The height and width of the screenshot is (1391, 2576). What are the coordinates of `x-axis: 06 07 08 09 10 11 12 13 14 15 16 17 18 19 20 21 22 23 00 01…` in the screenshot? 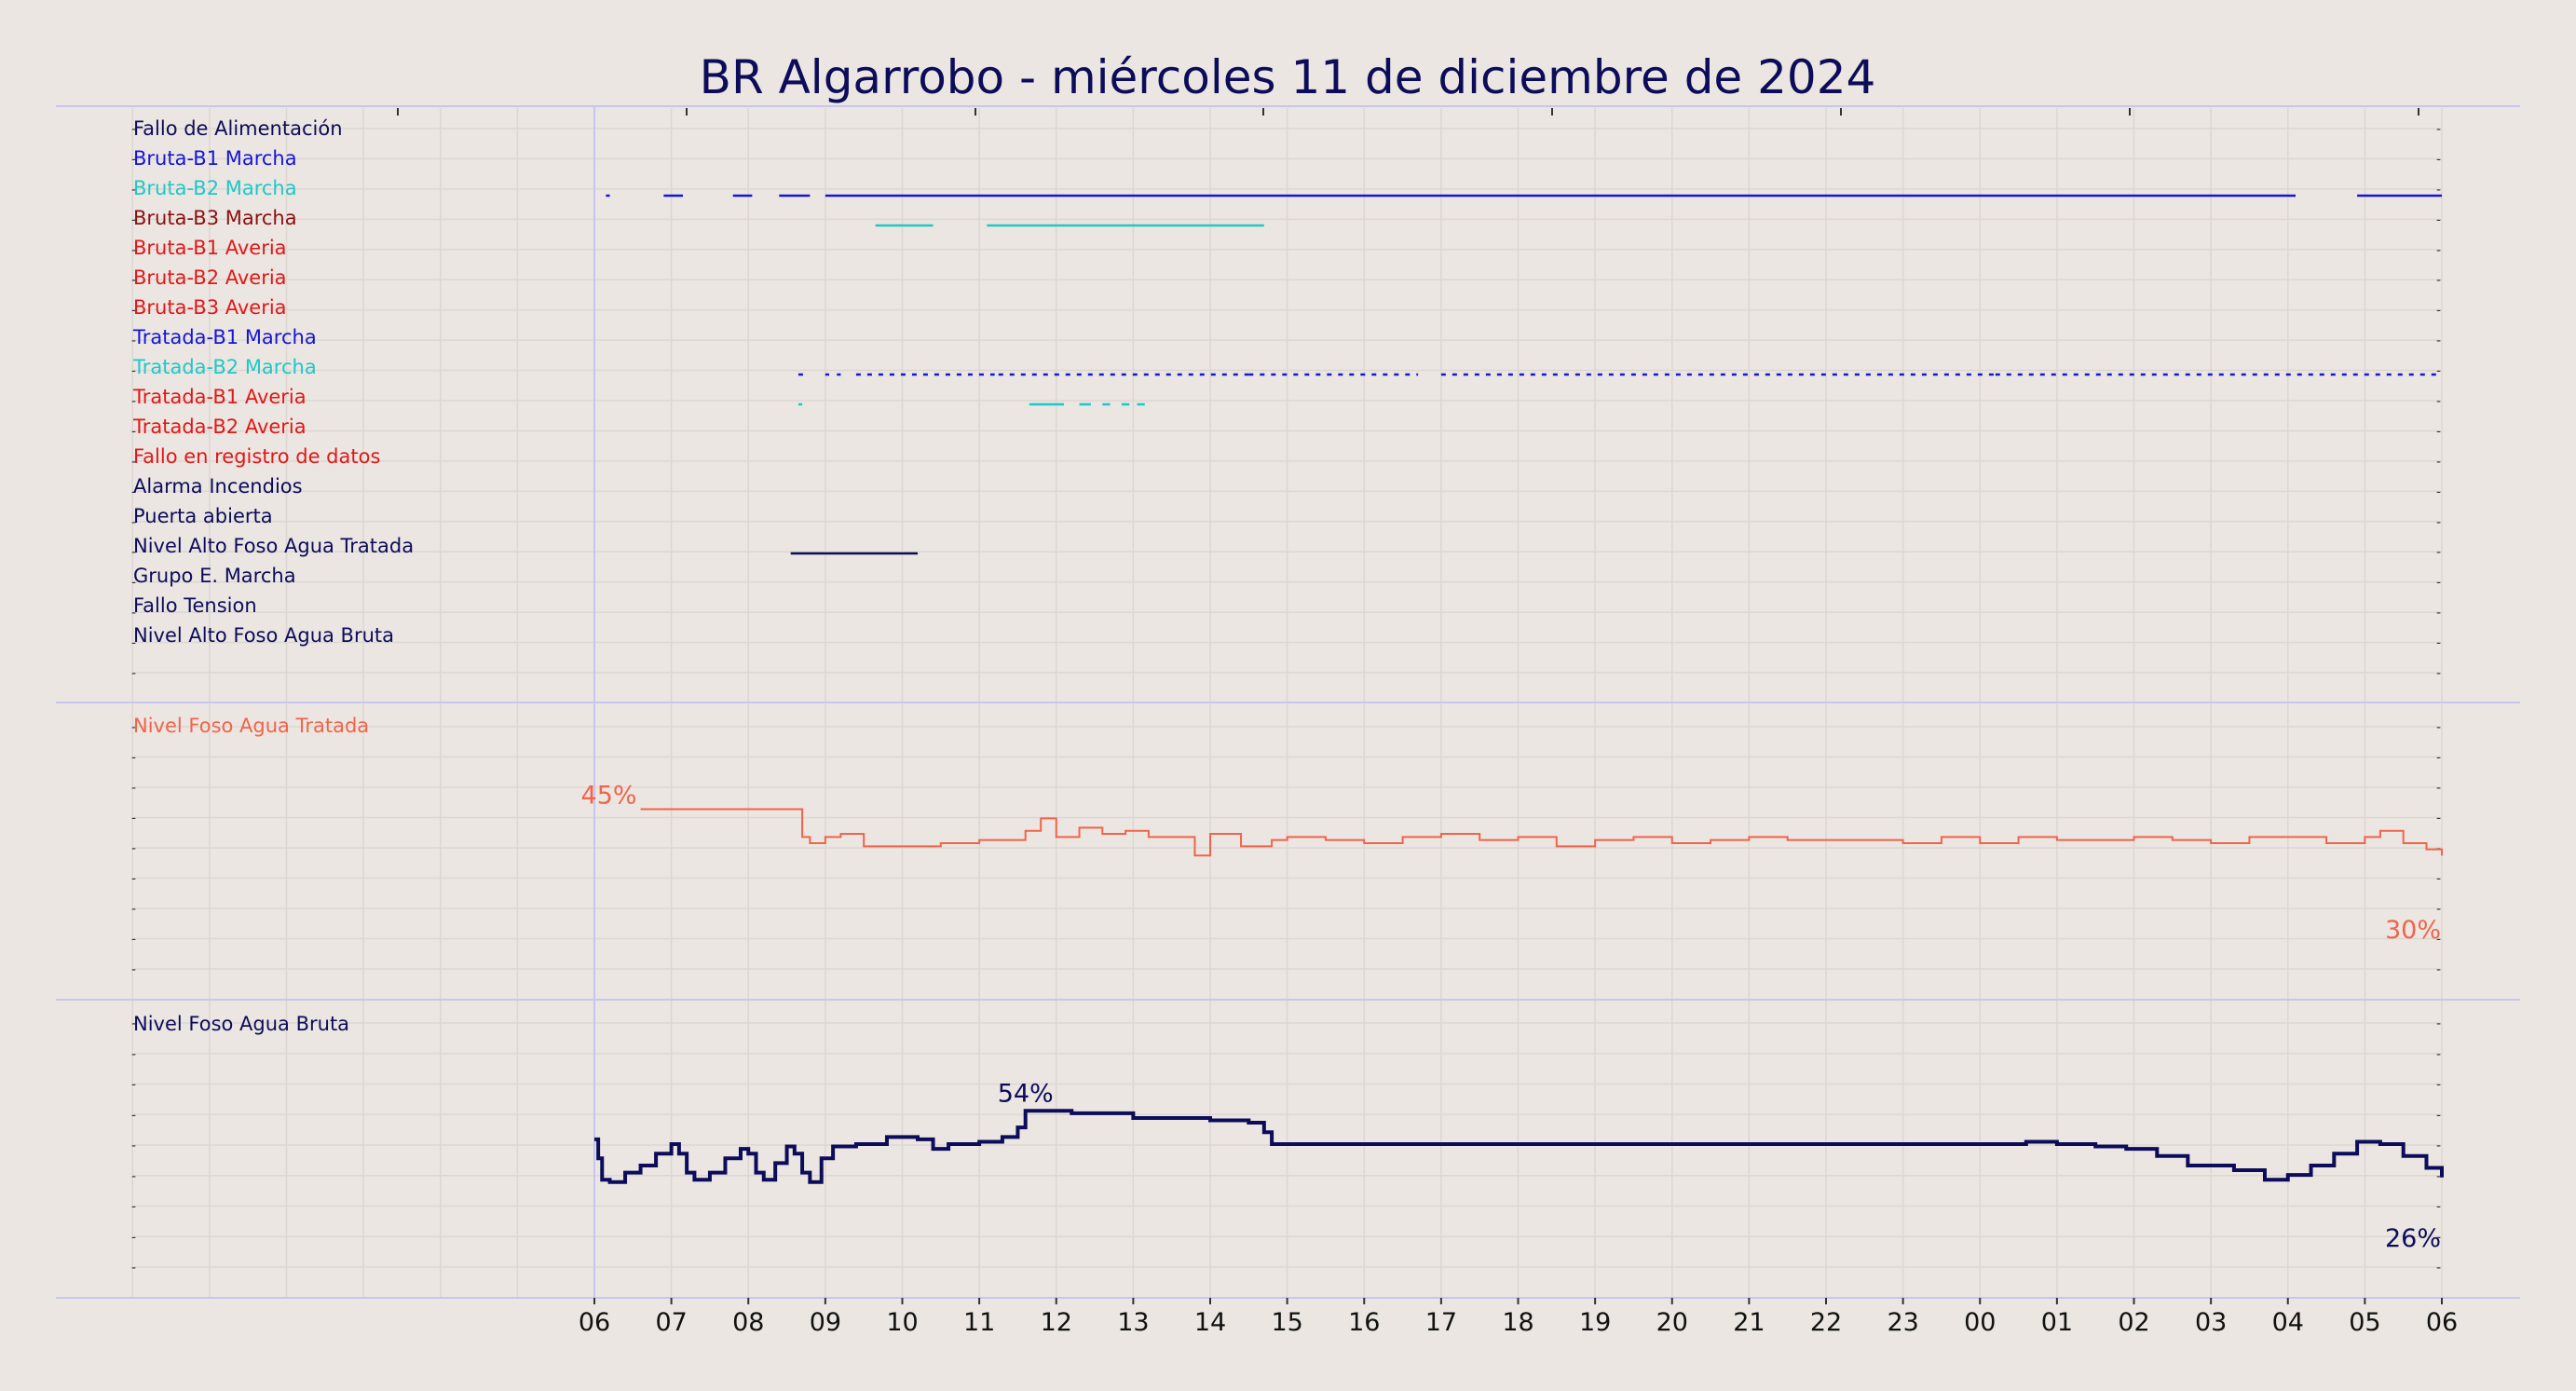 It's located at (1518, 1317).